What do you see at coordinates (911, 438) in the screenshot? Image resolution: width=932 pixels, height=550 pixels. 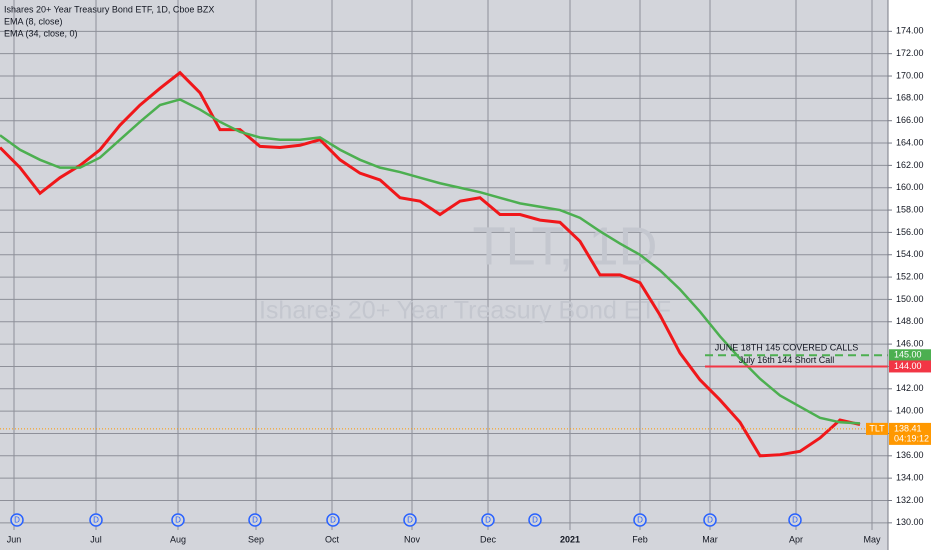 I see `countdown: 04:19:12` at bounding box center [911, 438].